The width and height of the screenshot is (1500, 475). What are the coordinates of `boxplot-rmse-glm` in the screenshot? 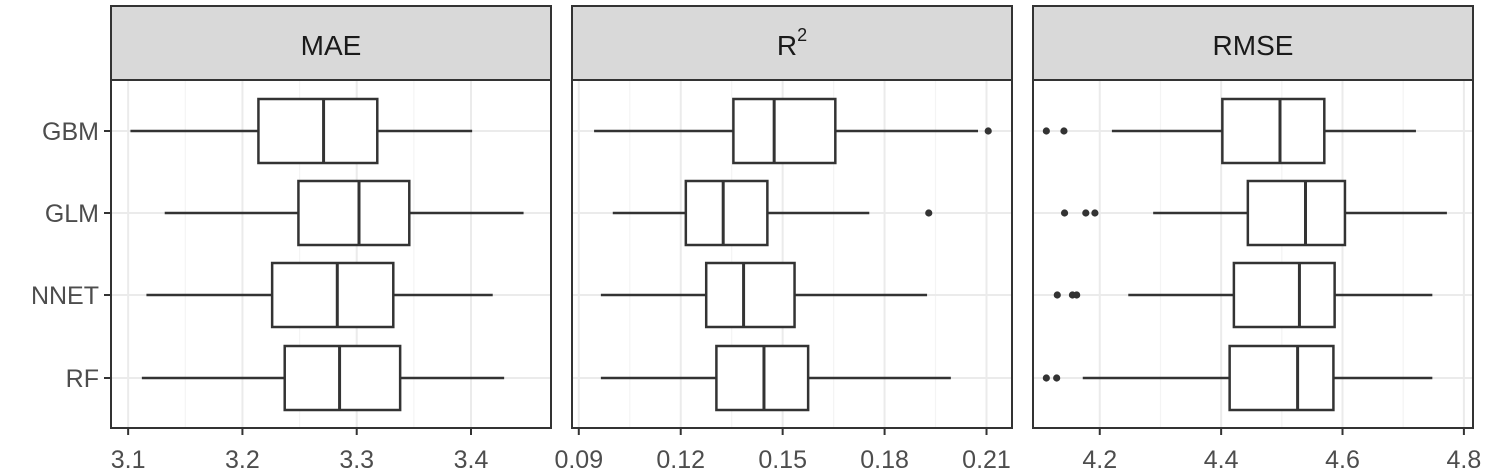 It's located at (1253, 213).